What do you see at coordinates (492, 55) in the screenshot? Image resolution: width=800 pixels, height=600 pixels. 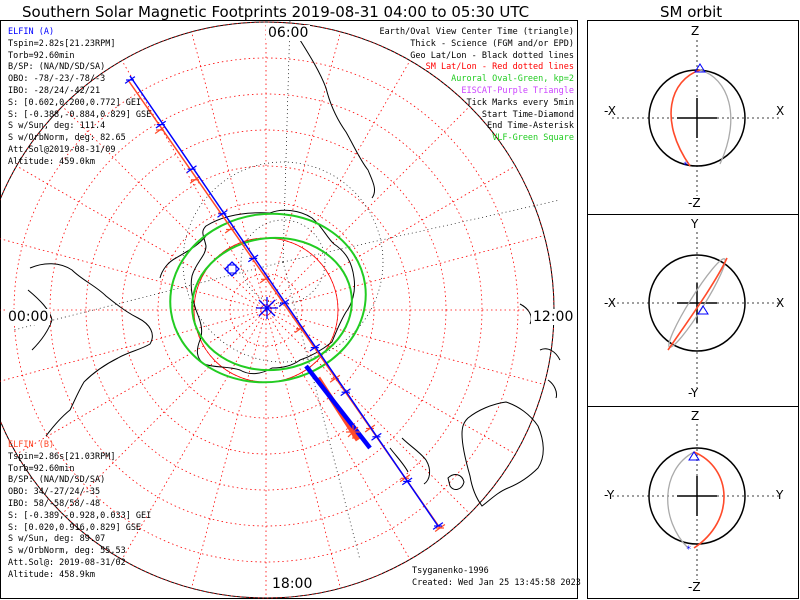 I see `legend-item: Geo Lat/Lon - Black dotted lines` at bounding box center [492, 55].